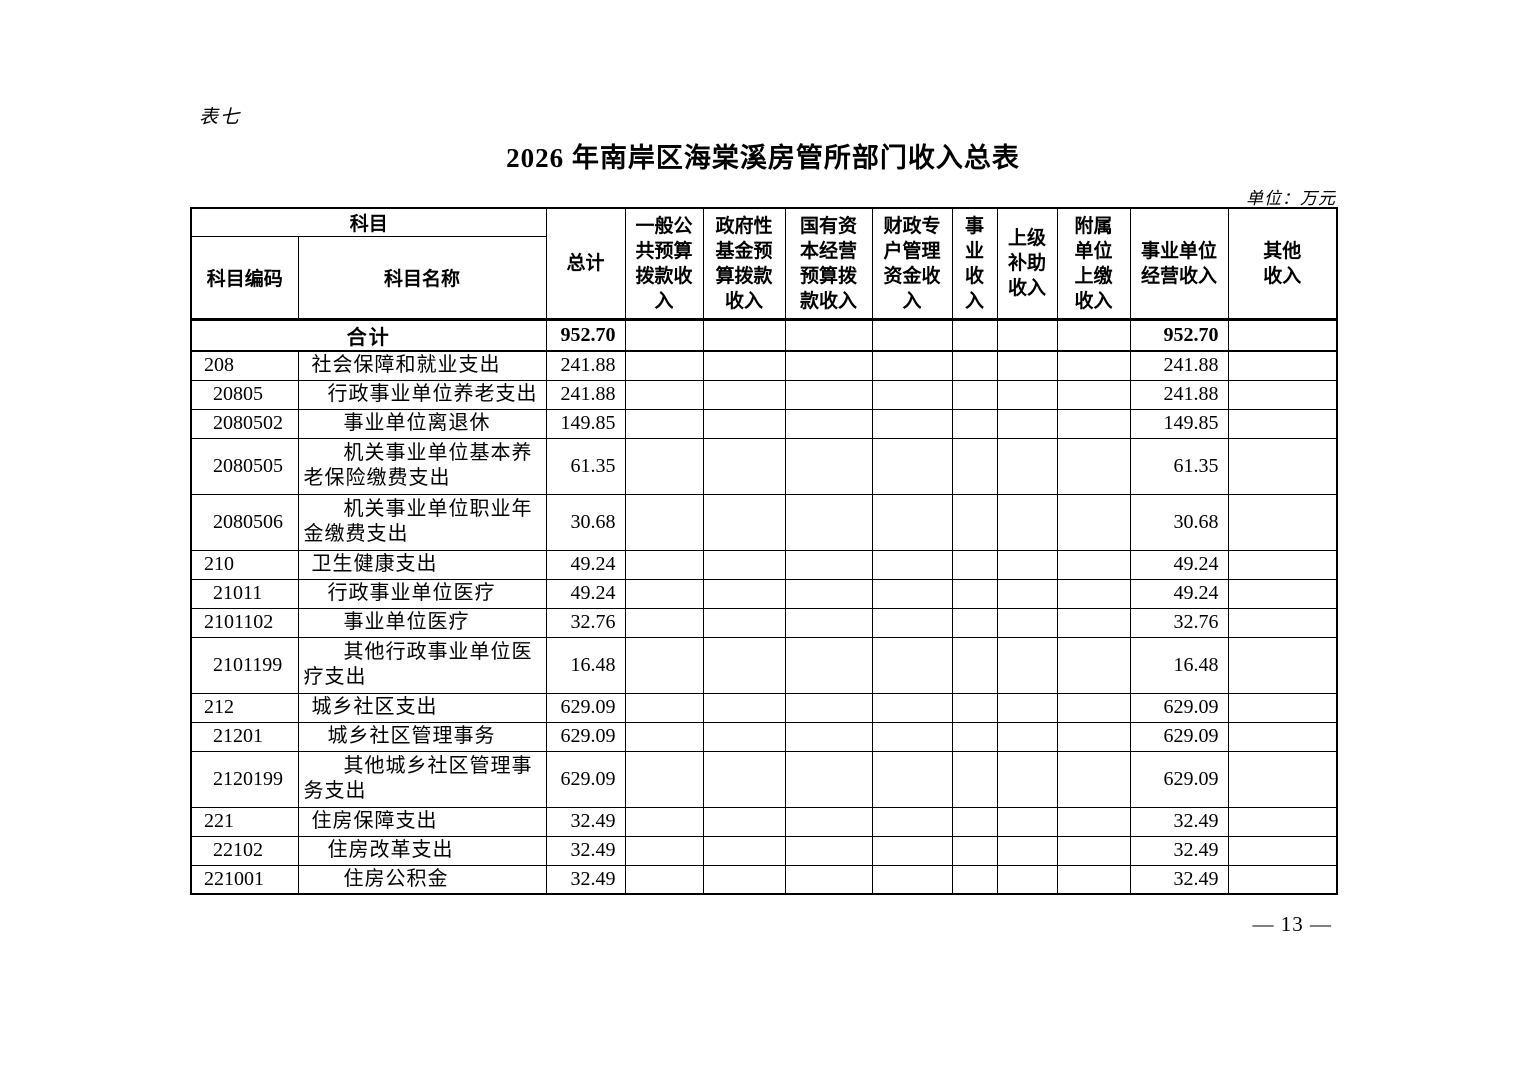 The width and height of the screenshot is (1520, 1074). I want to click on table-row: 20805 行政事业单位养老支出 241.88 241.88, so click(764, 394).